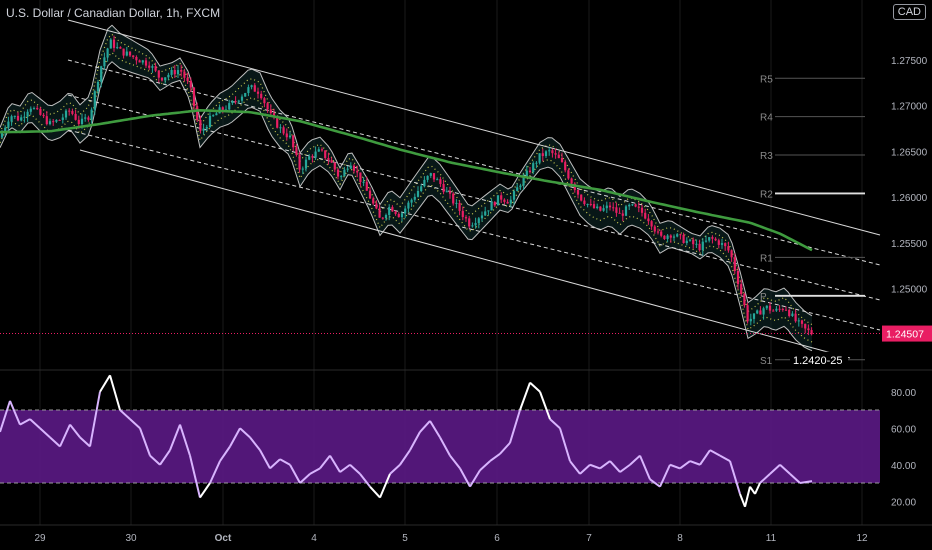 The width and height of the screenshot is (932, 550). I want to click on price-tick-label: 1.27500, so click(909, 61).